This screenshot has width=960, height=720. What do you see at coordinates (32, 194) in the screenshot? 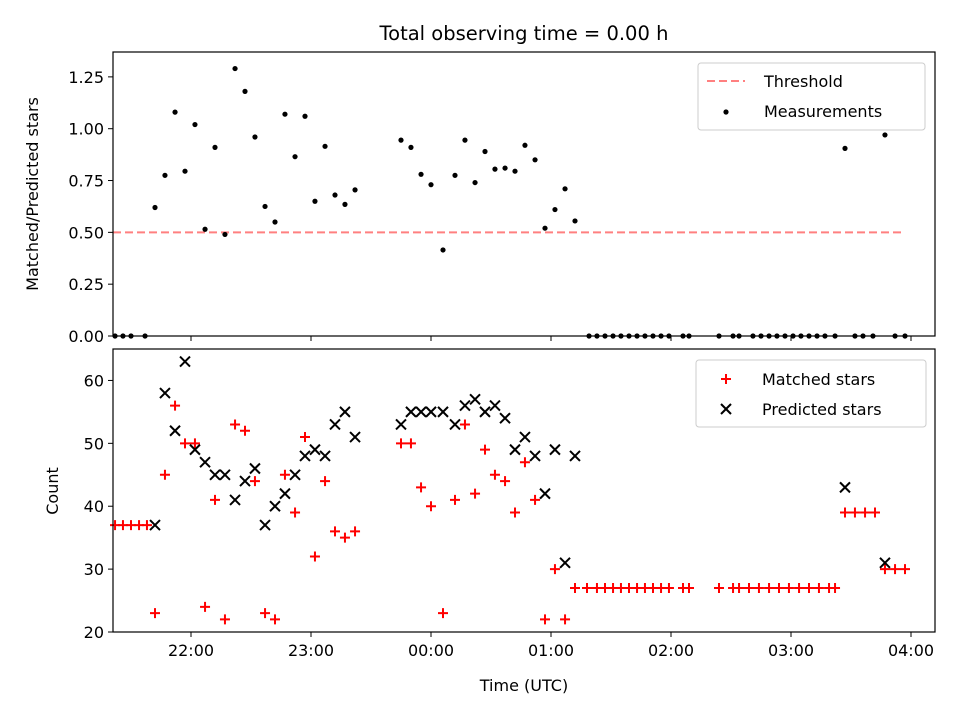
I see `top-y-axis-label: Matched/Predicted stars` at bounding box center [32, 194].